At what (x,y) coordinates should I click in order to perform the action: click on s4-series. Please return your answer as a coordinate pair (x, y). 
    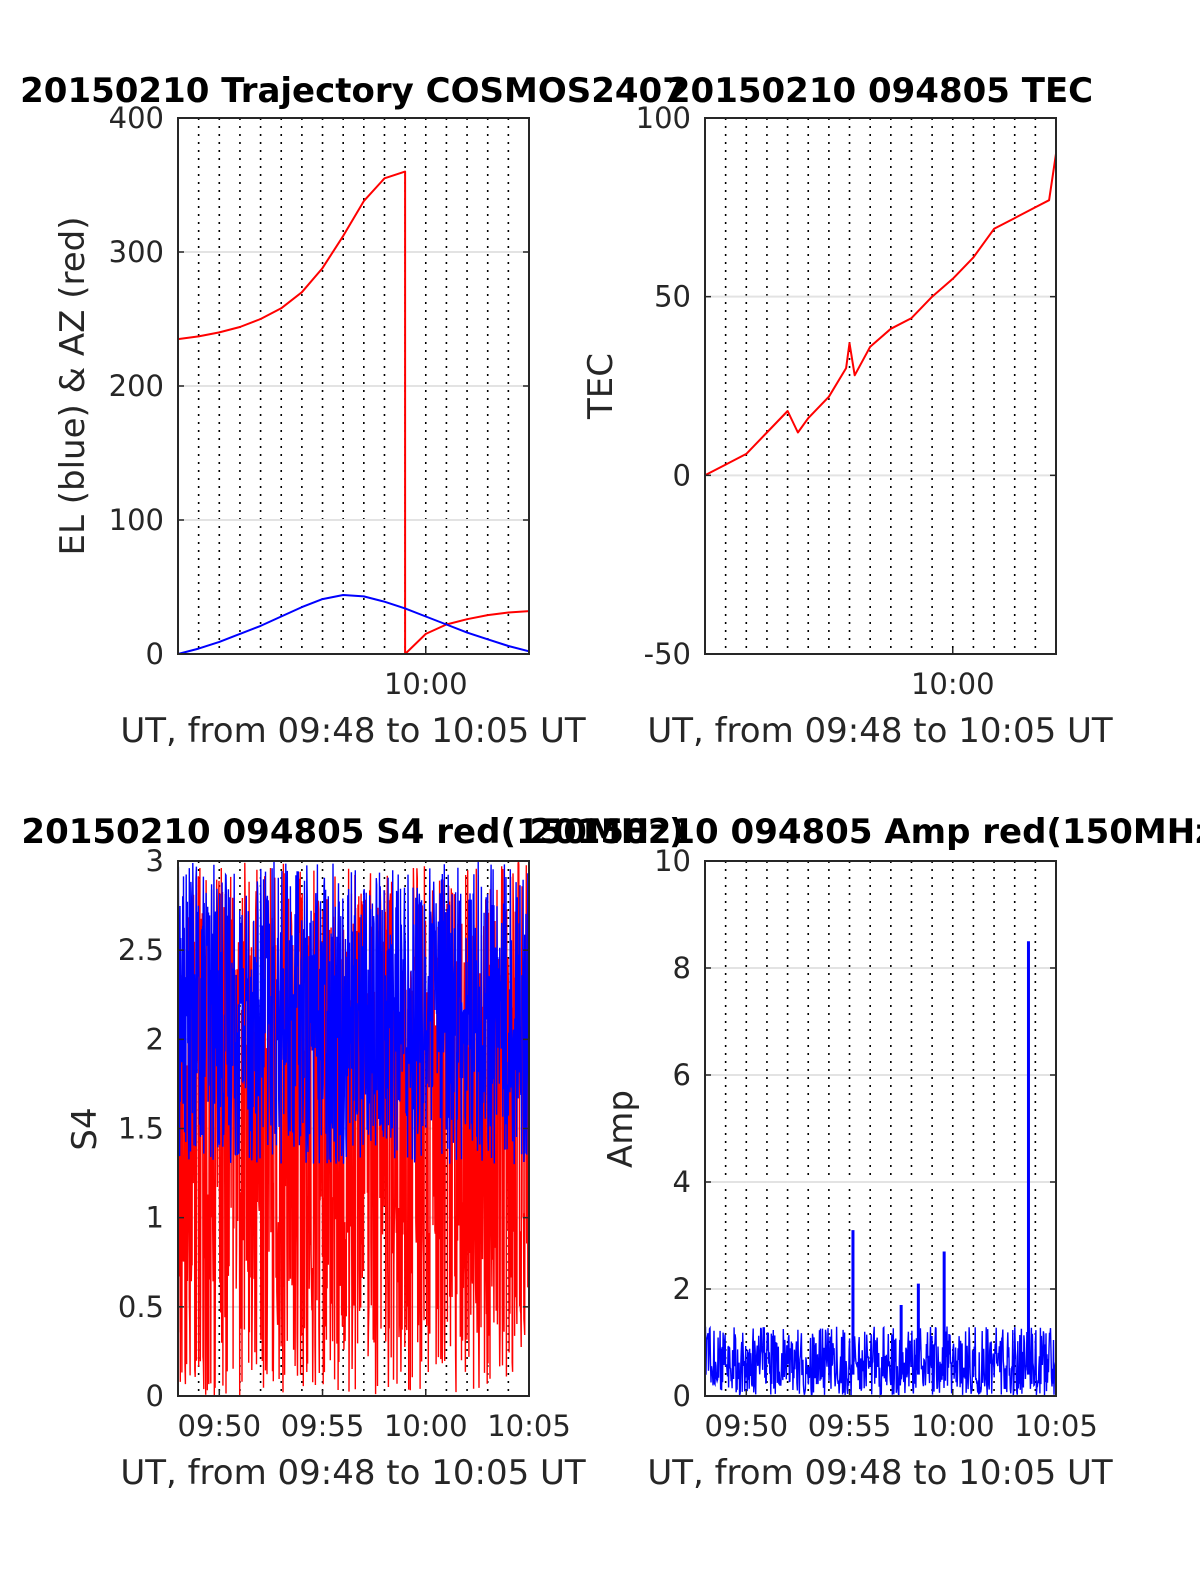
    Looking at the image, I should click on (353, 1128).